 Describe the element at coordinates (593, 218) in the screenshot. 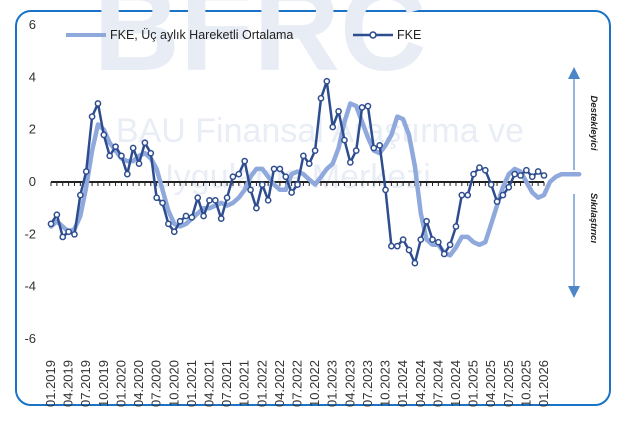

I see `side-label-tightening: Sıkılaştırıcı` at that location.